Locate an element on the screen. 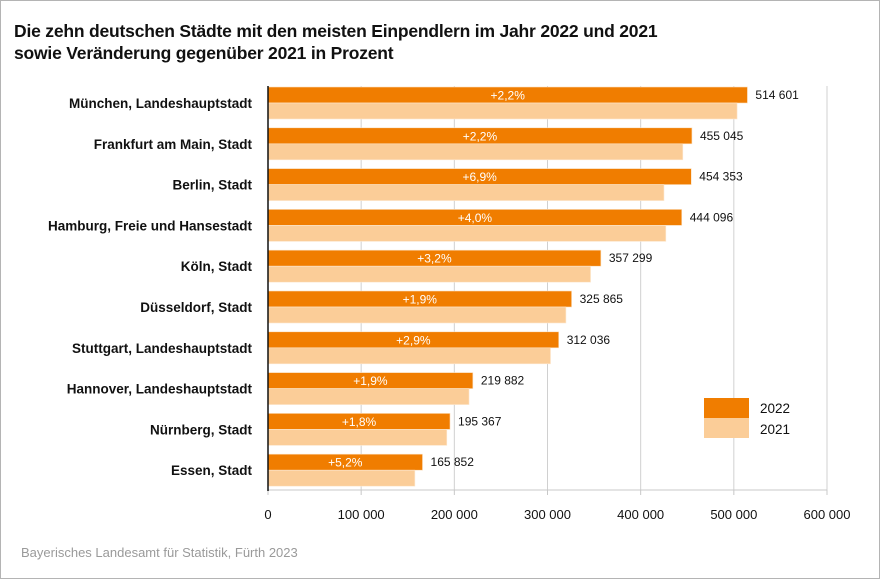  value-label: 312 036 is located at coordinates (589, 340).